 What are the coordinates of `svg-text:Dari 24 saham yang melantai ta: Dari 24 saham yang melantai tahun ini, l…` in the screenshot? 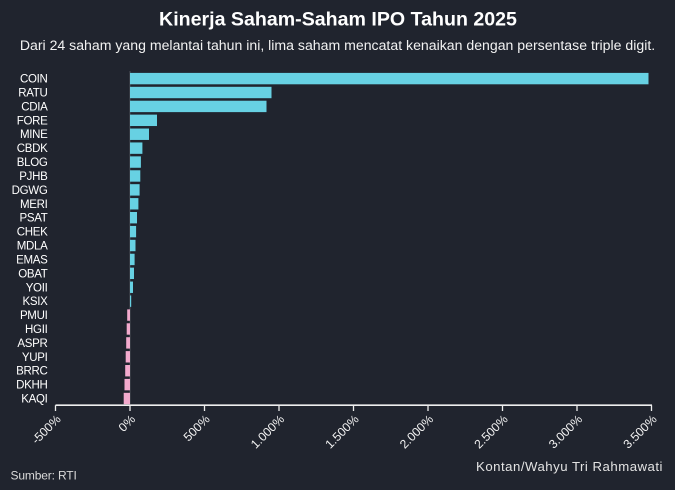 It's located at (337, 45).